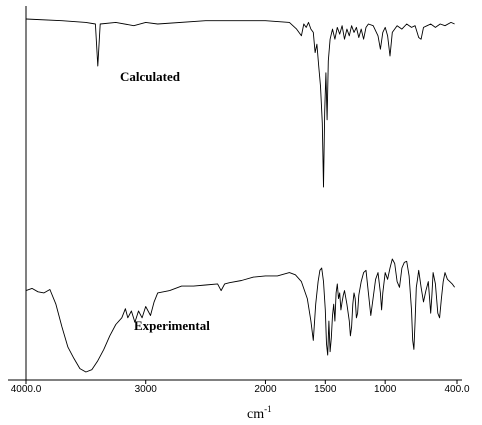 This screenshot has height=425, width=482. I want to click on series-label-experimental: Experimental, so click(172, 325).